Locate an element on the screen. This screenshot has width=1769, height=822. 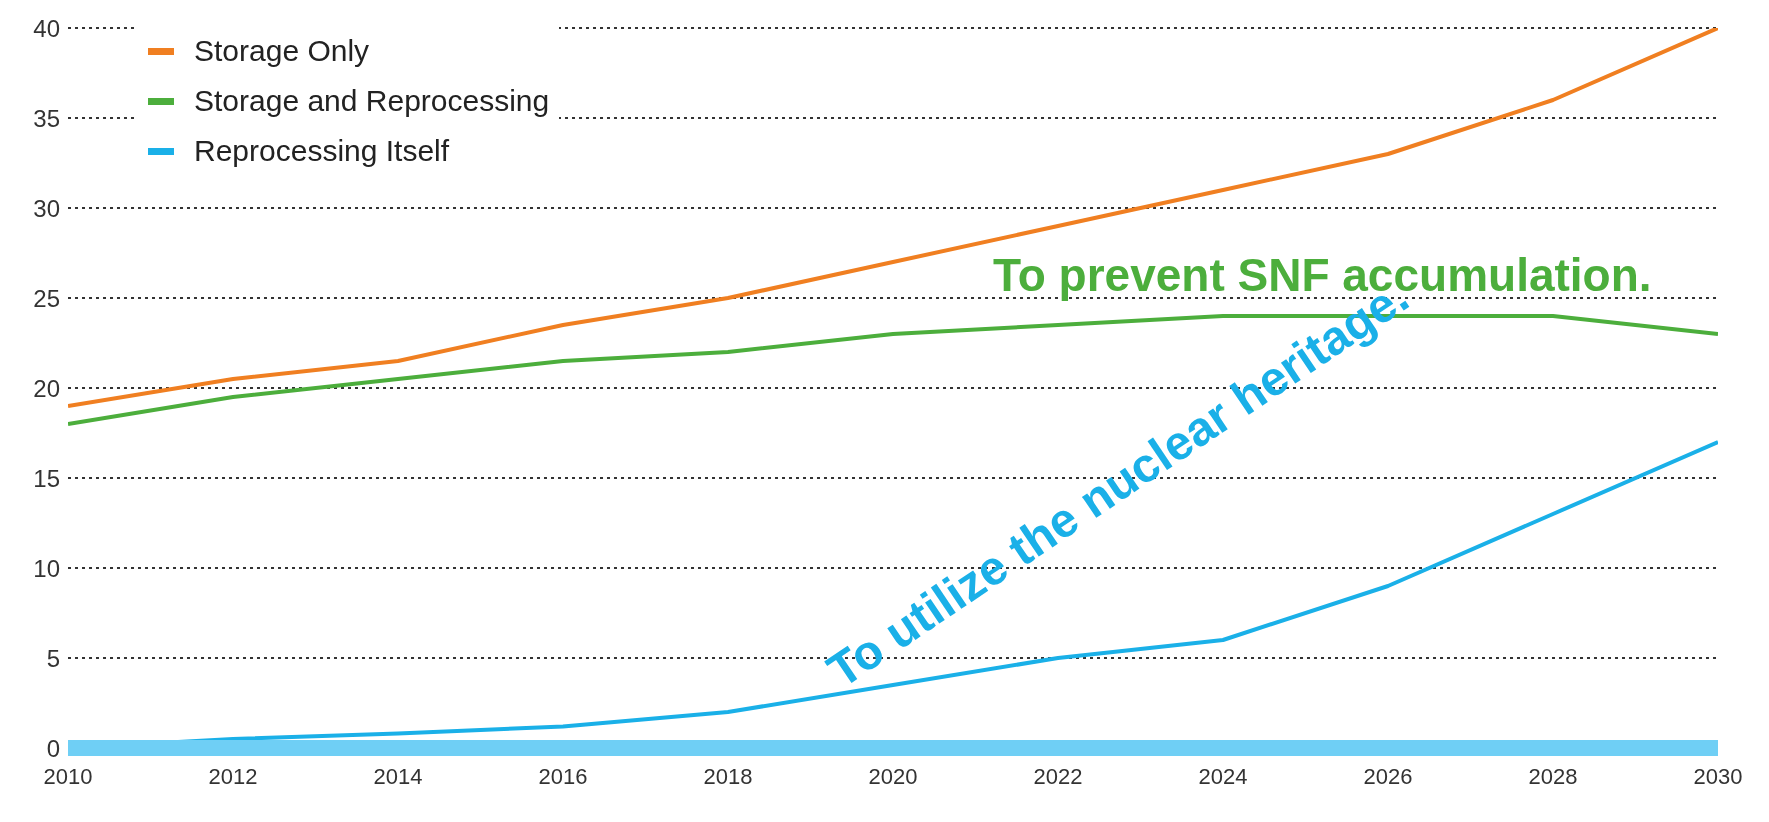
y-tick-label: 10 is located at coordinates (46, 568).